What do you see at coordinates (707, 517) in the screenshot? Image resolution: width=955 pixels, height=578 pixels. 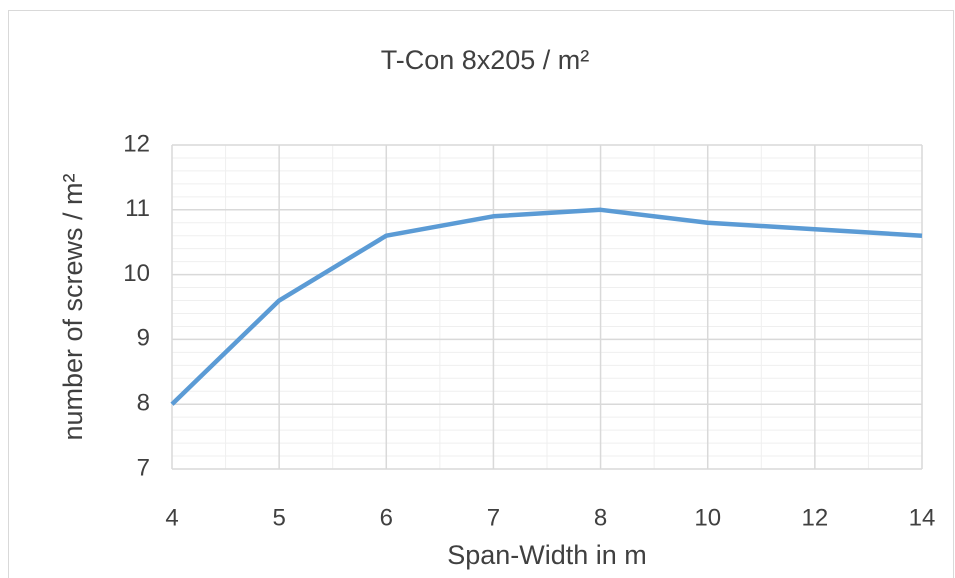 I see `x-tick-label: 10` at bounding box center [707, 517].